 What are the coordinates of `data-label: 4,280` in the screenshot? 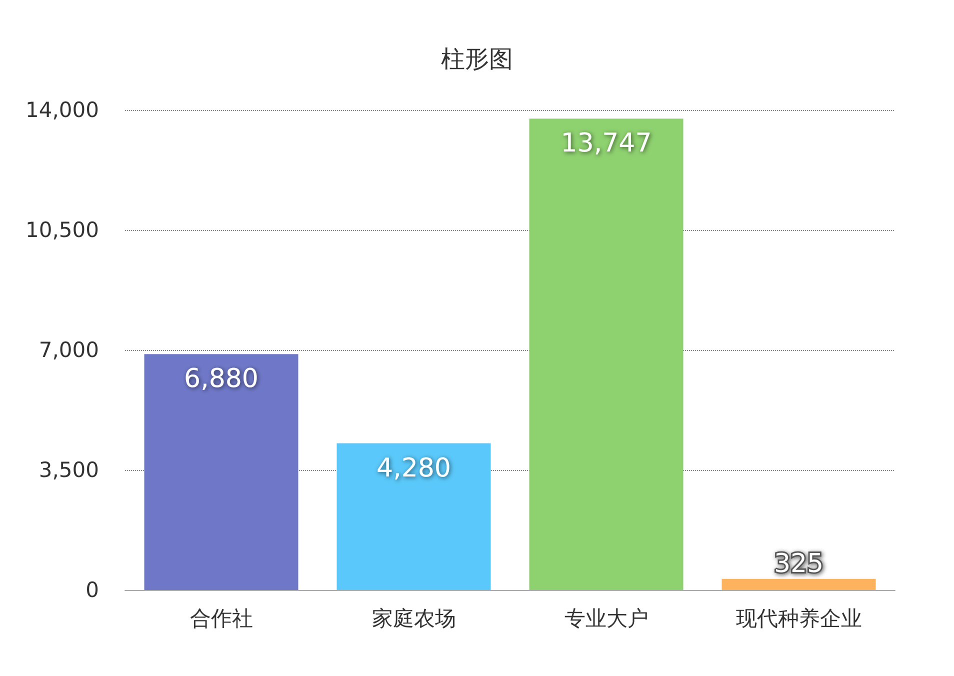 It's located at (413, 468).